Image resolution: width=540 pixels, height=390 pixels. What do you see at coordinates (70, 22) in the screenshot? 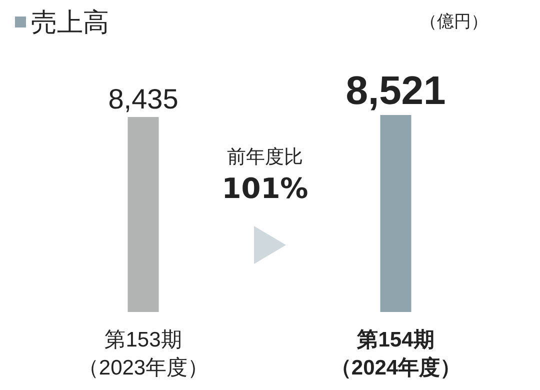
I see `legend-label: 売上高` at bounding box center [70, 22].